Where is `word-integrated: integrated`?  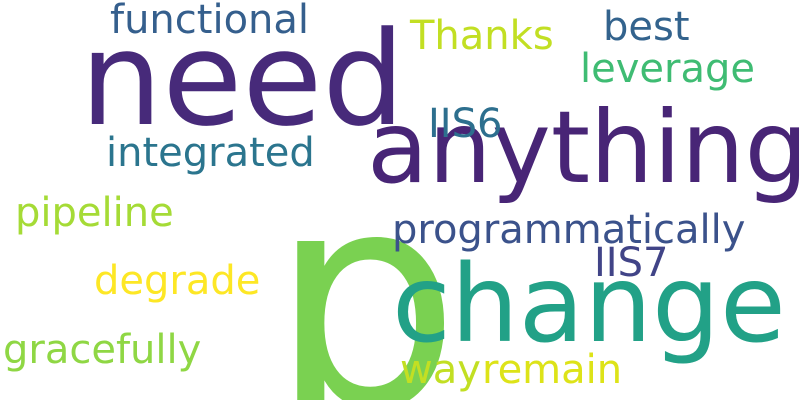 word-integrated: integrated is located at coordinates (210, 153).